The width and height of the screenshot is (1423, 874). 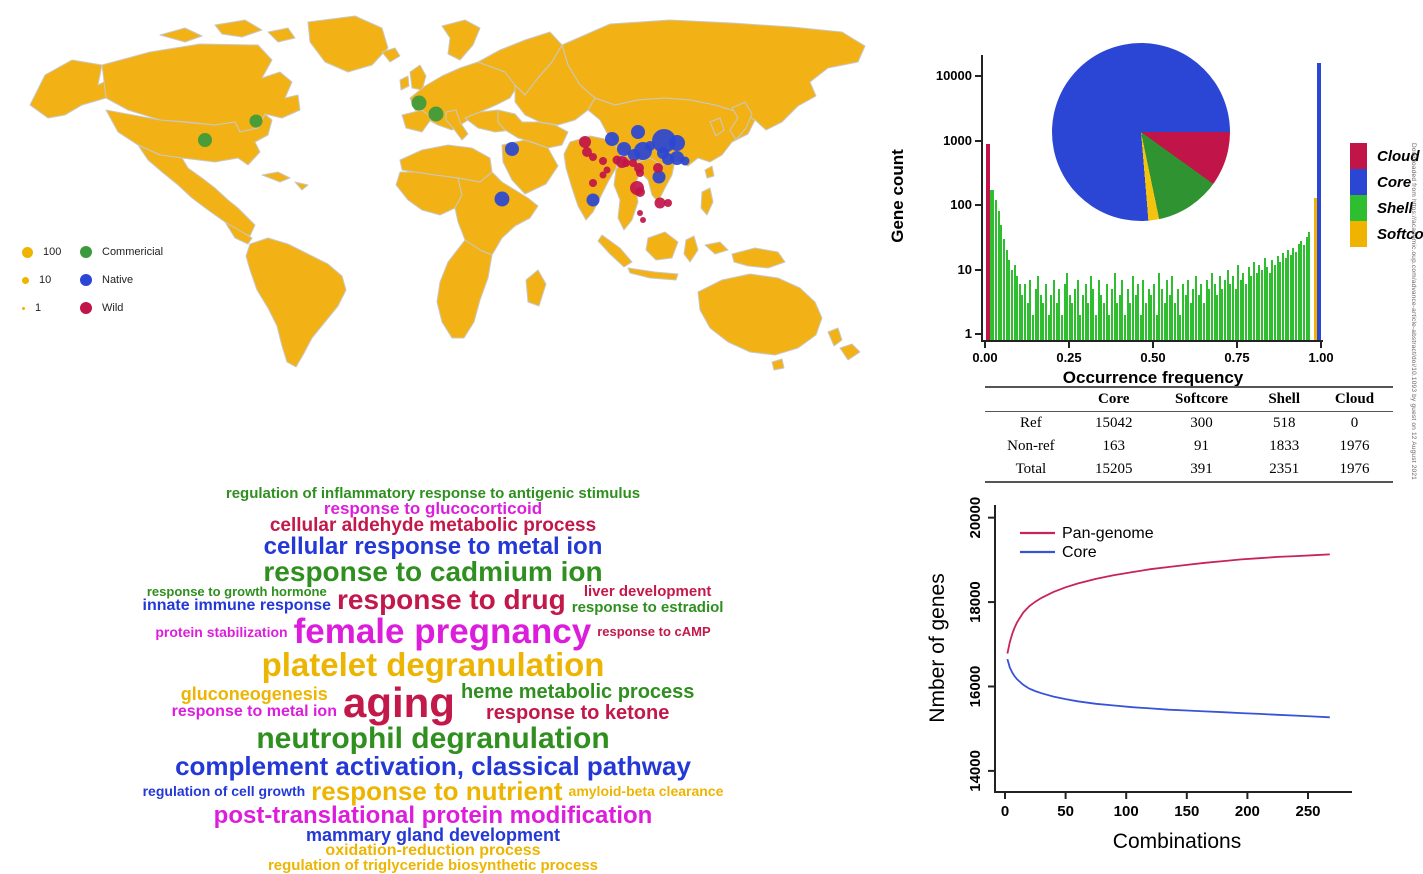 I want to click on curve-core, so click(x=1168, y=688).